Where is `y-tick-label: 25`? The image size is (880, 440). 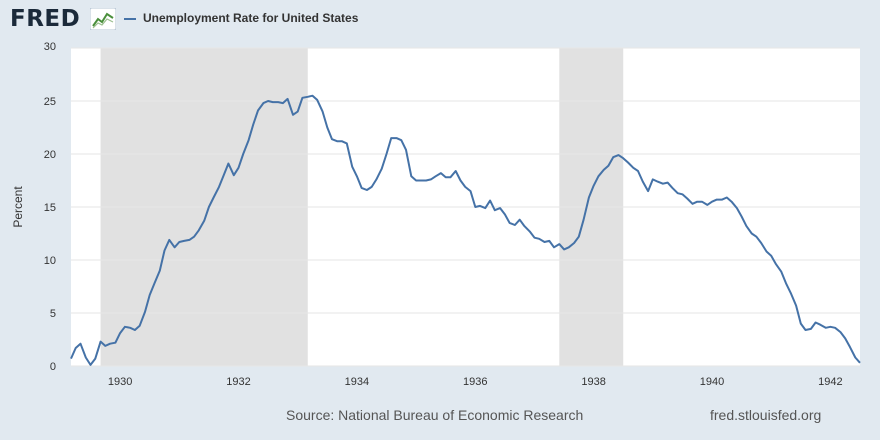
y-tick-label: 25 is located at coordinates (50, 102).